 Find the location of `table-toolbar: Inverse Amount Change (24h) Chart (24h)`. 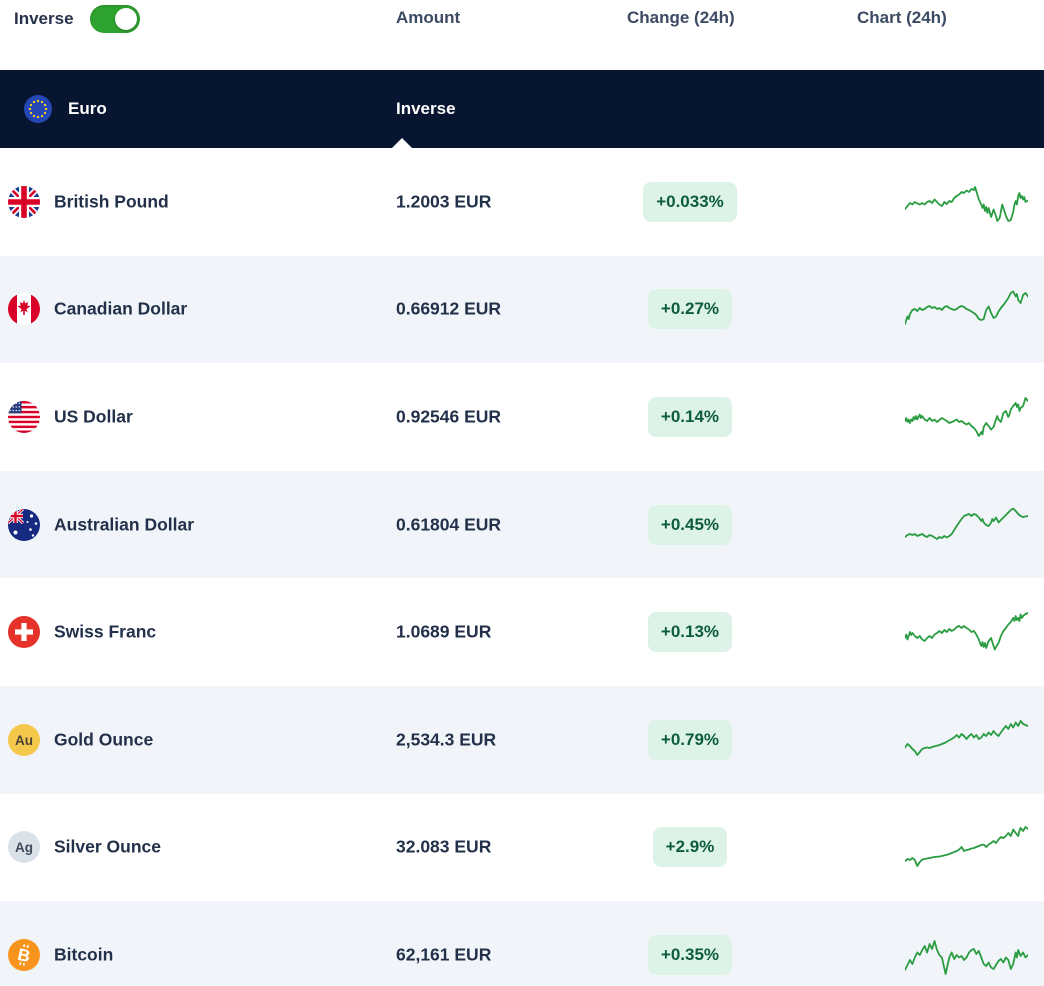

table-toolbar: Inverse Amount Change (24h) Chart (24h) is located at coordinates (522, 35).